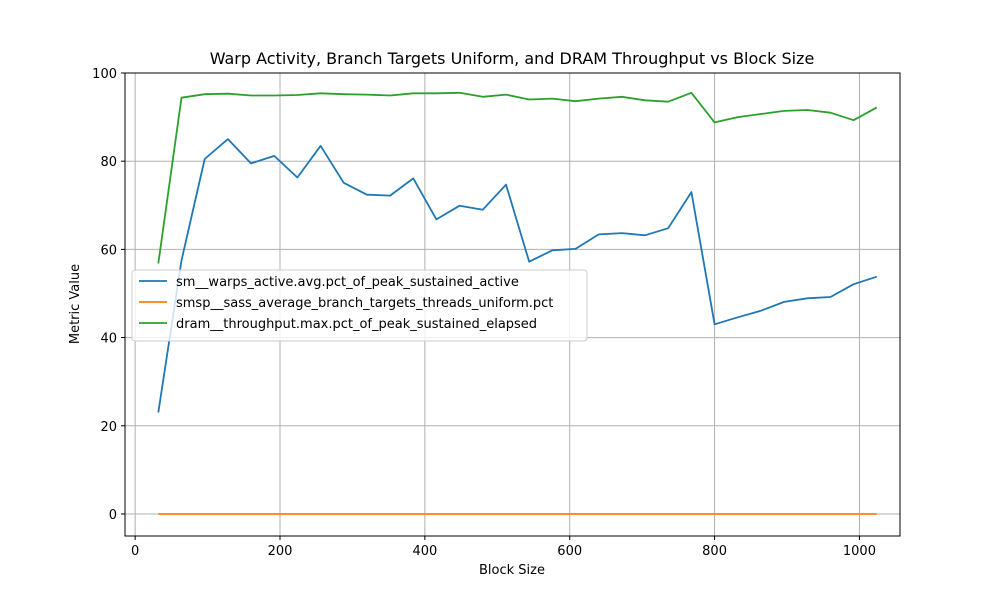 The width and height of the screenshot is (1000, 600). I want to click on x-tick-label: 600, so click(569, 551).